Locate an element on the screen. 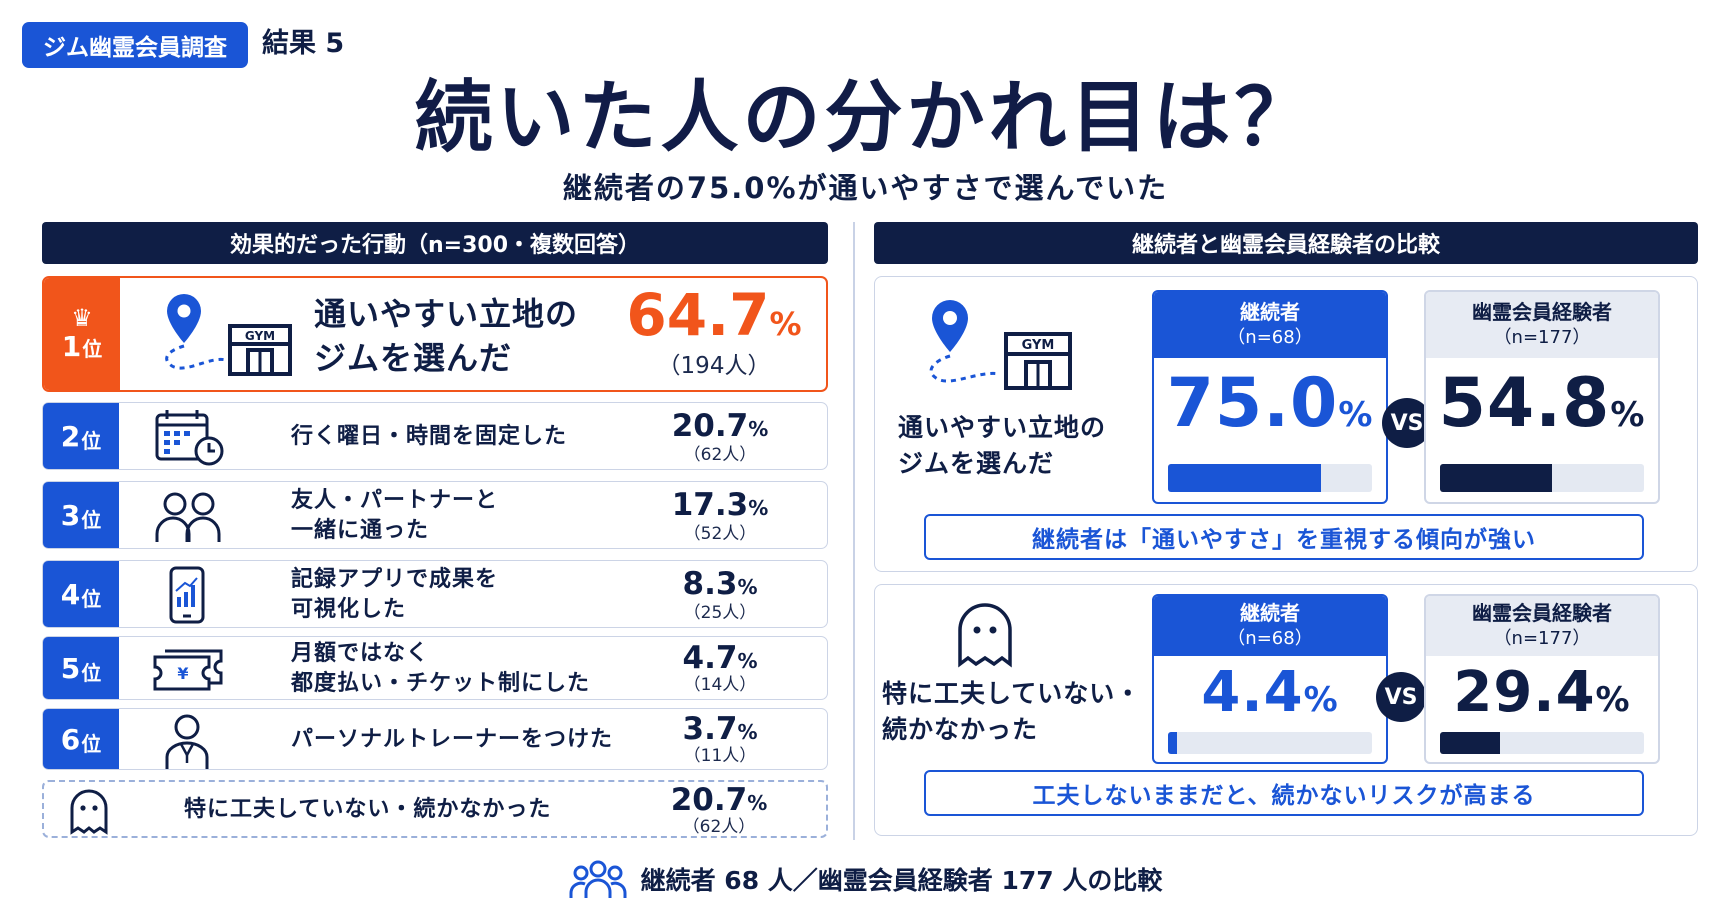 The width and height of the screenshot is (1731, 909). ranking-label: 友人・パートナーと 一緒に通った is located at coordinates (395, 515).